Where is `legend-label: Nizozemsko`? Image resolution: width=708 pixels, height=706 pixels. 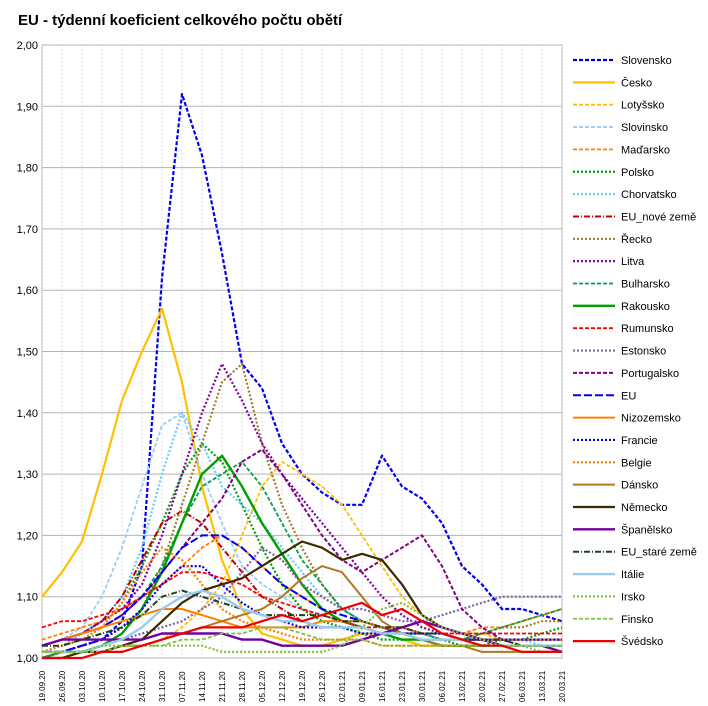 legend-label: Nizozemsko is located at coordinates (651, 419).